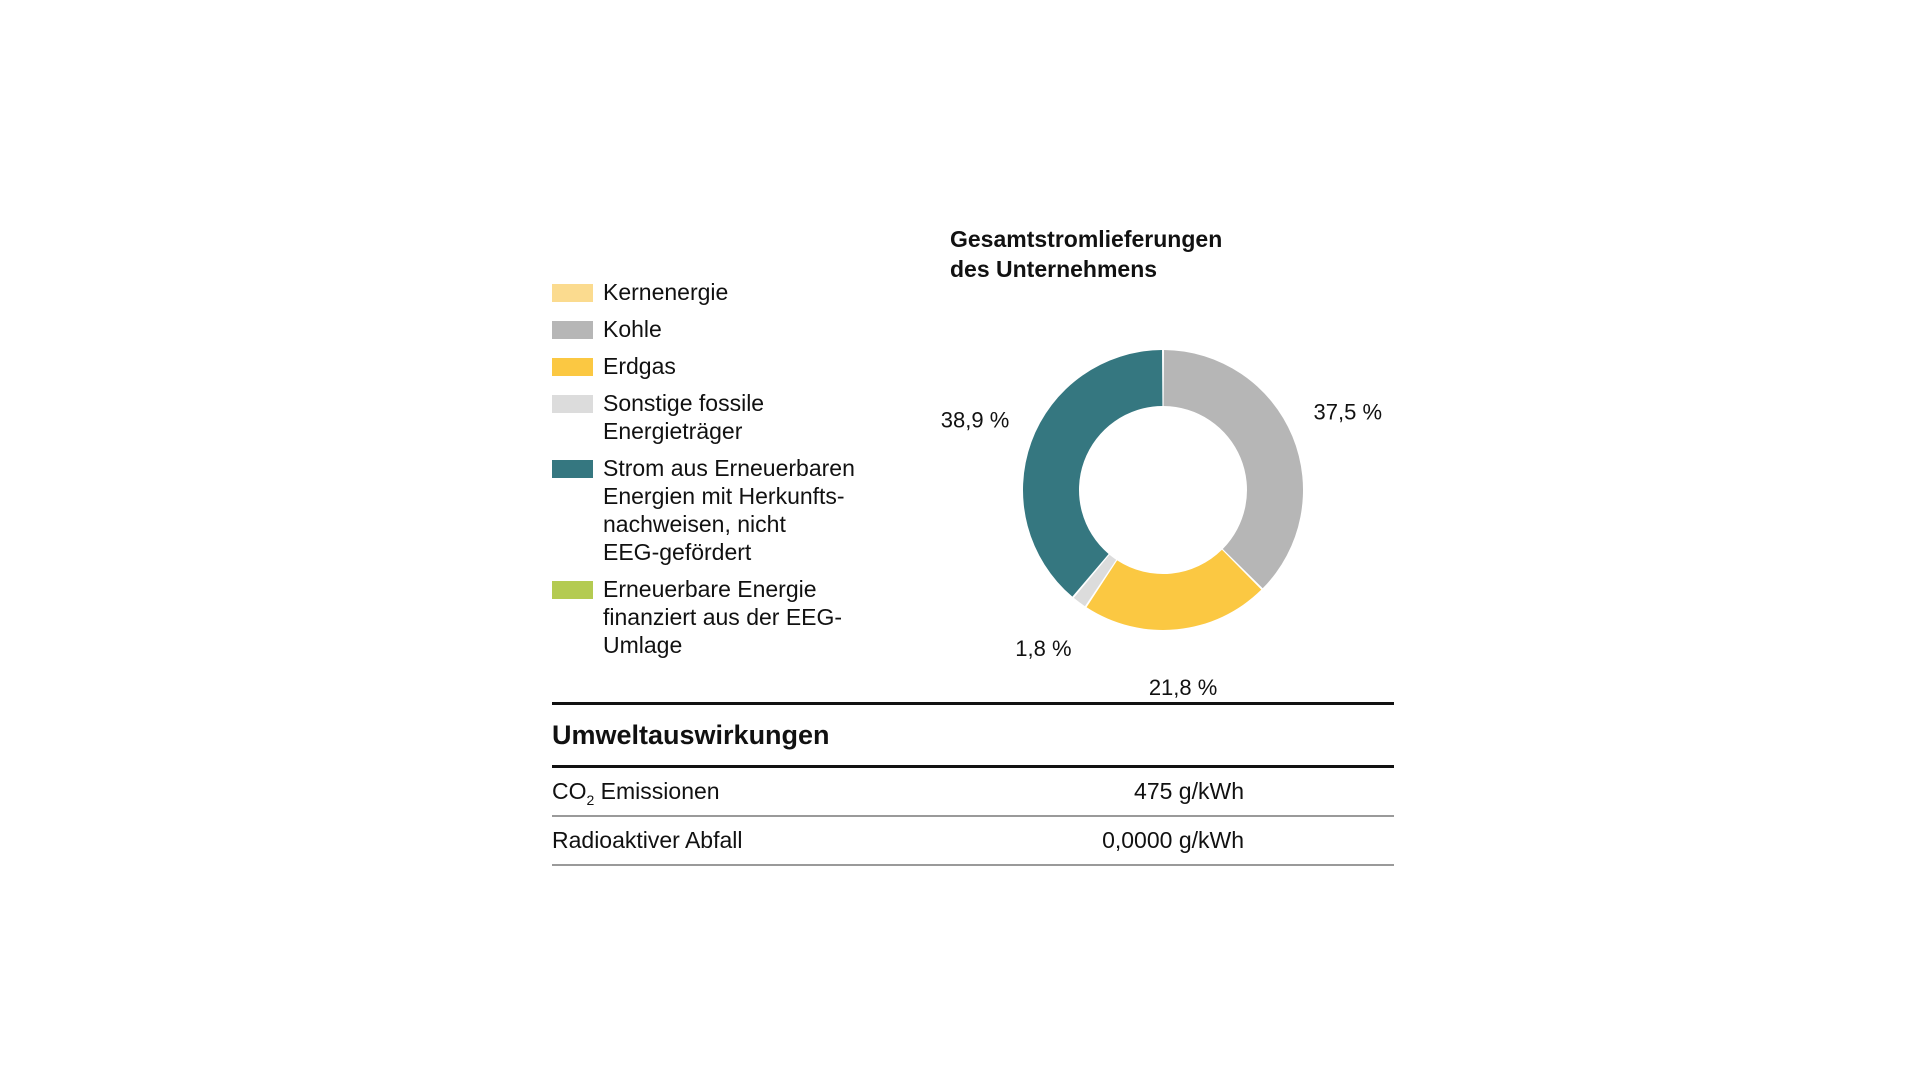  I want to click on chart-title: Gesamtstromlieferungen des Unternehmens, so click(1086, 254).